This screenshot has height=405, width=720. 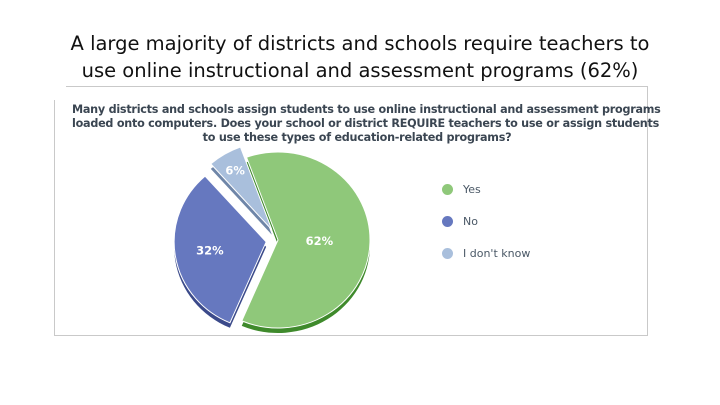 I want to click on pie-label-yes: 62%, so click(x=320, y=241).